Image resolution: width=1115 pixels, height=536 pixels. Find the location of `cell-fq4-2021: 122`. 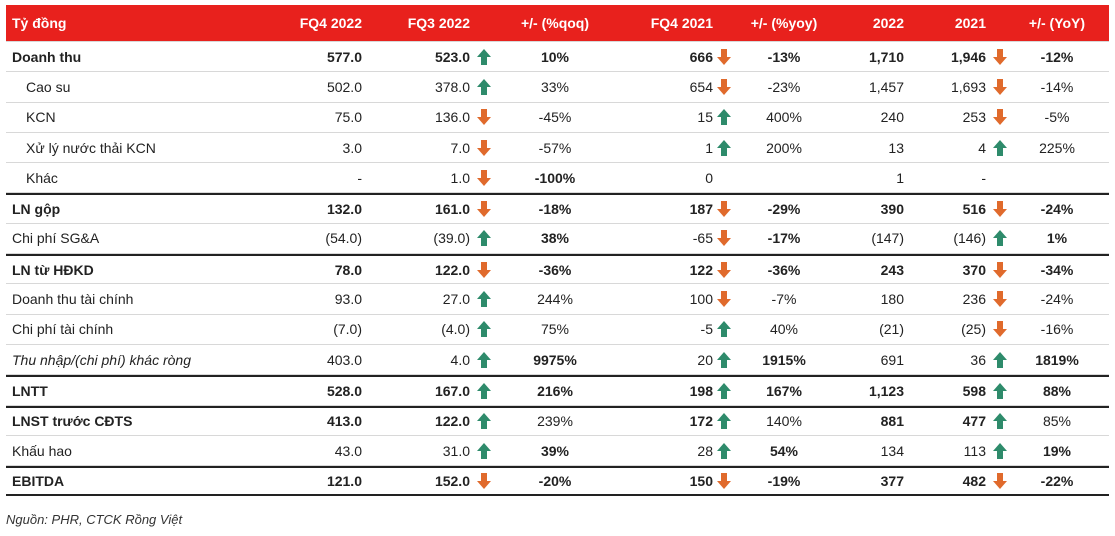

cell-fq4-2021: 122 is located at coordinates (701, 269).